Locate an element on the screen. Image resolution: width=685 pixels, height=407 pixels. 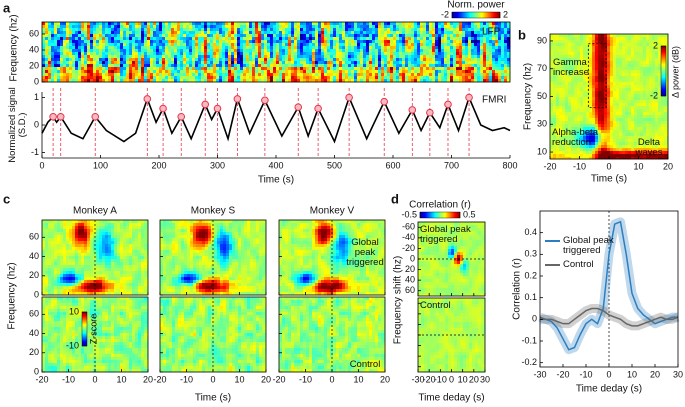
y-axis-label: Frequency (hz) is located at coordinates (14, 47).